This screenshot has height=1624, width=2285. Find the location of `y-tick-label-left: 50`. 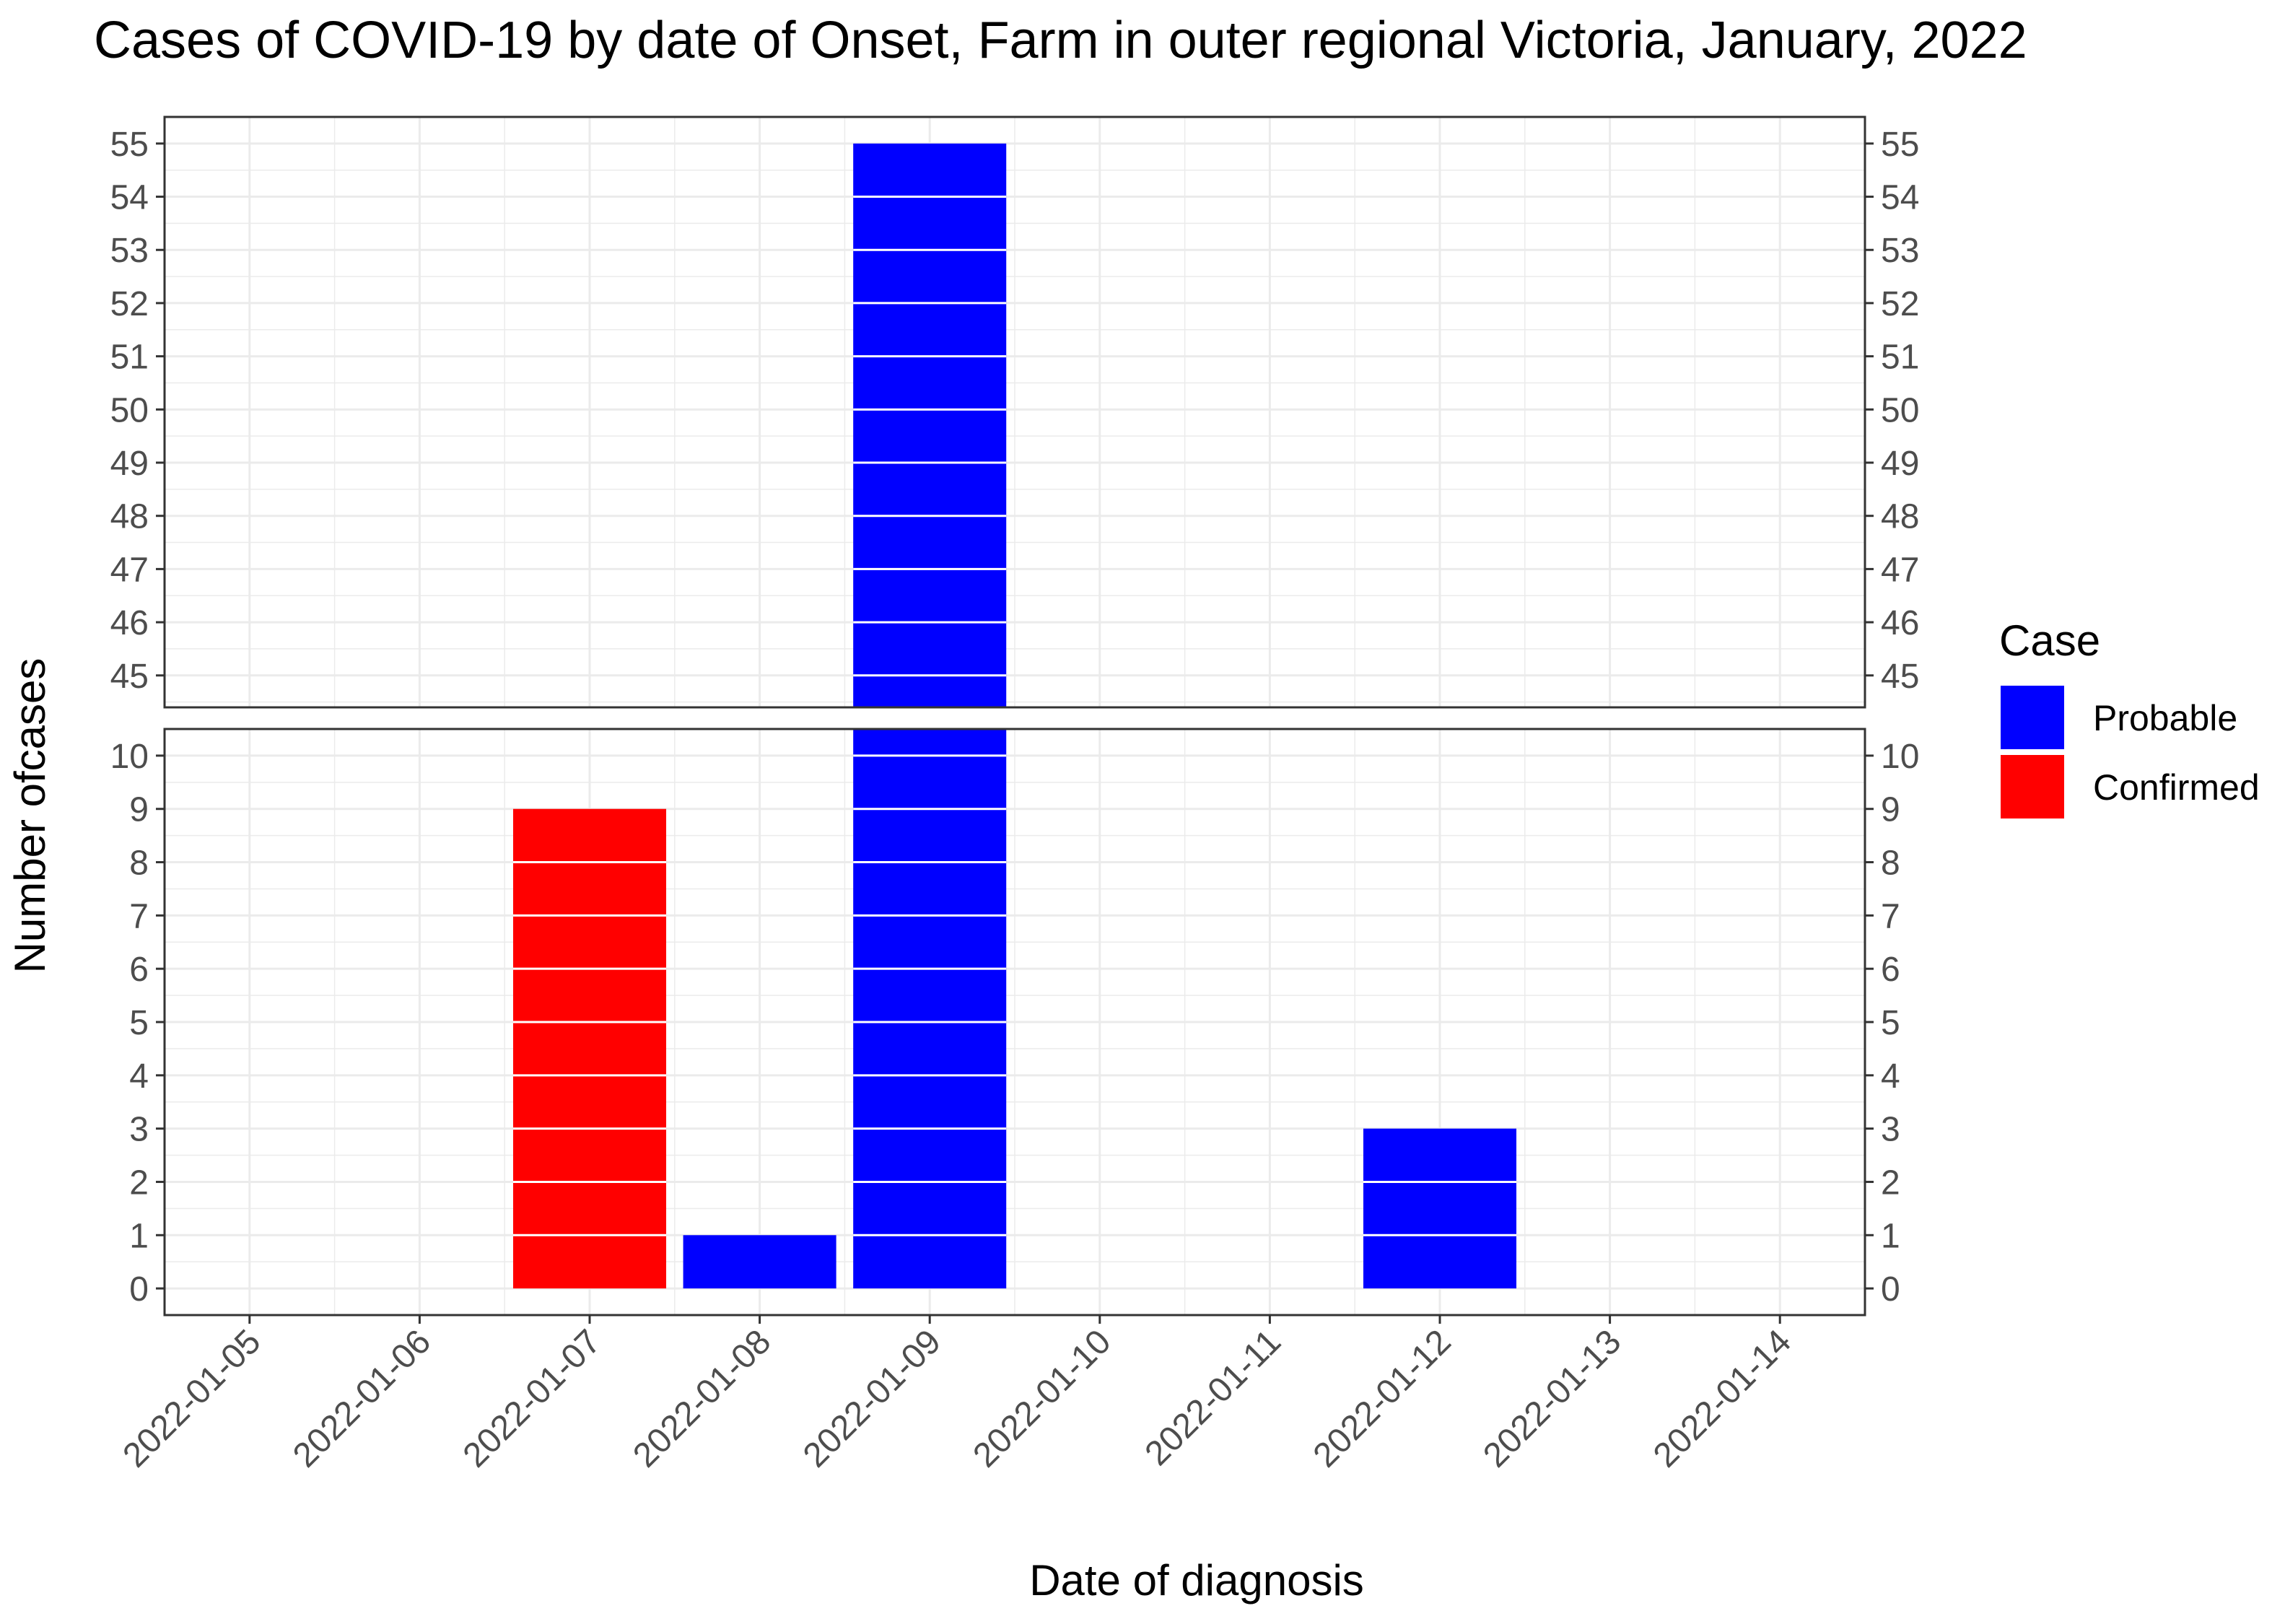

y-tick-label-left: 50 is located at coordinates (129, 410).